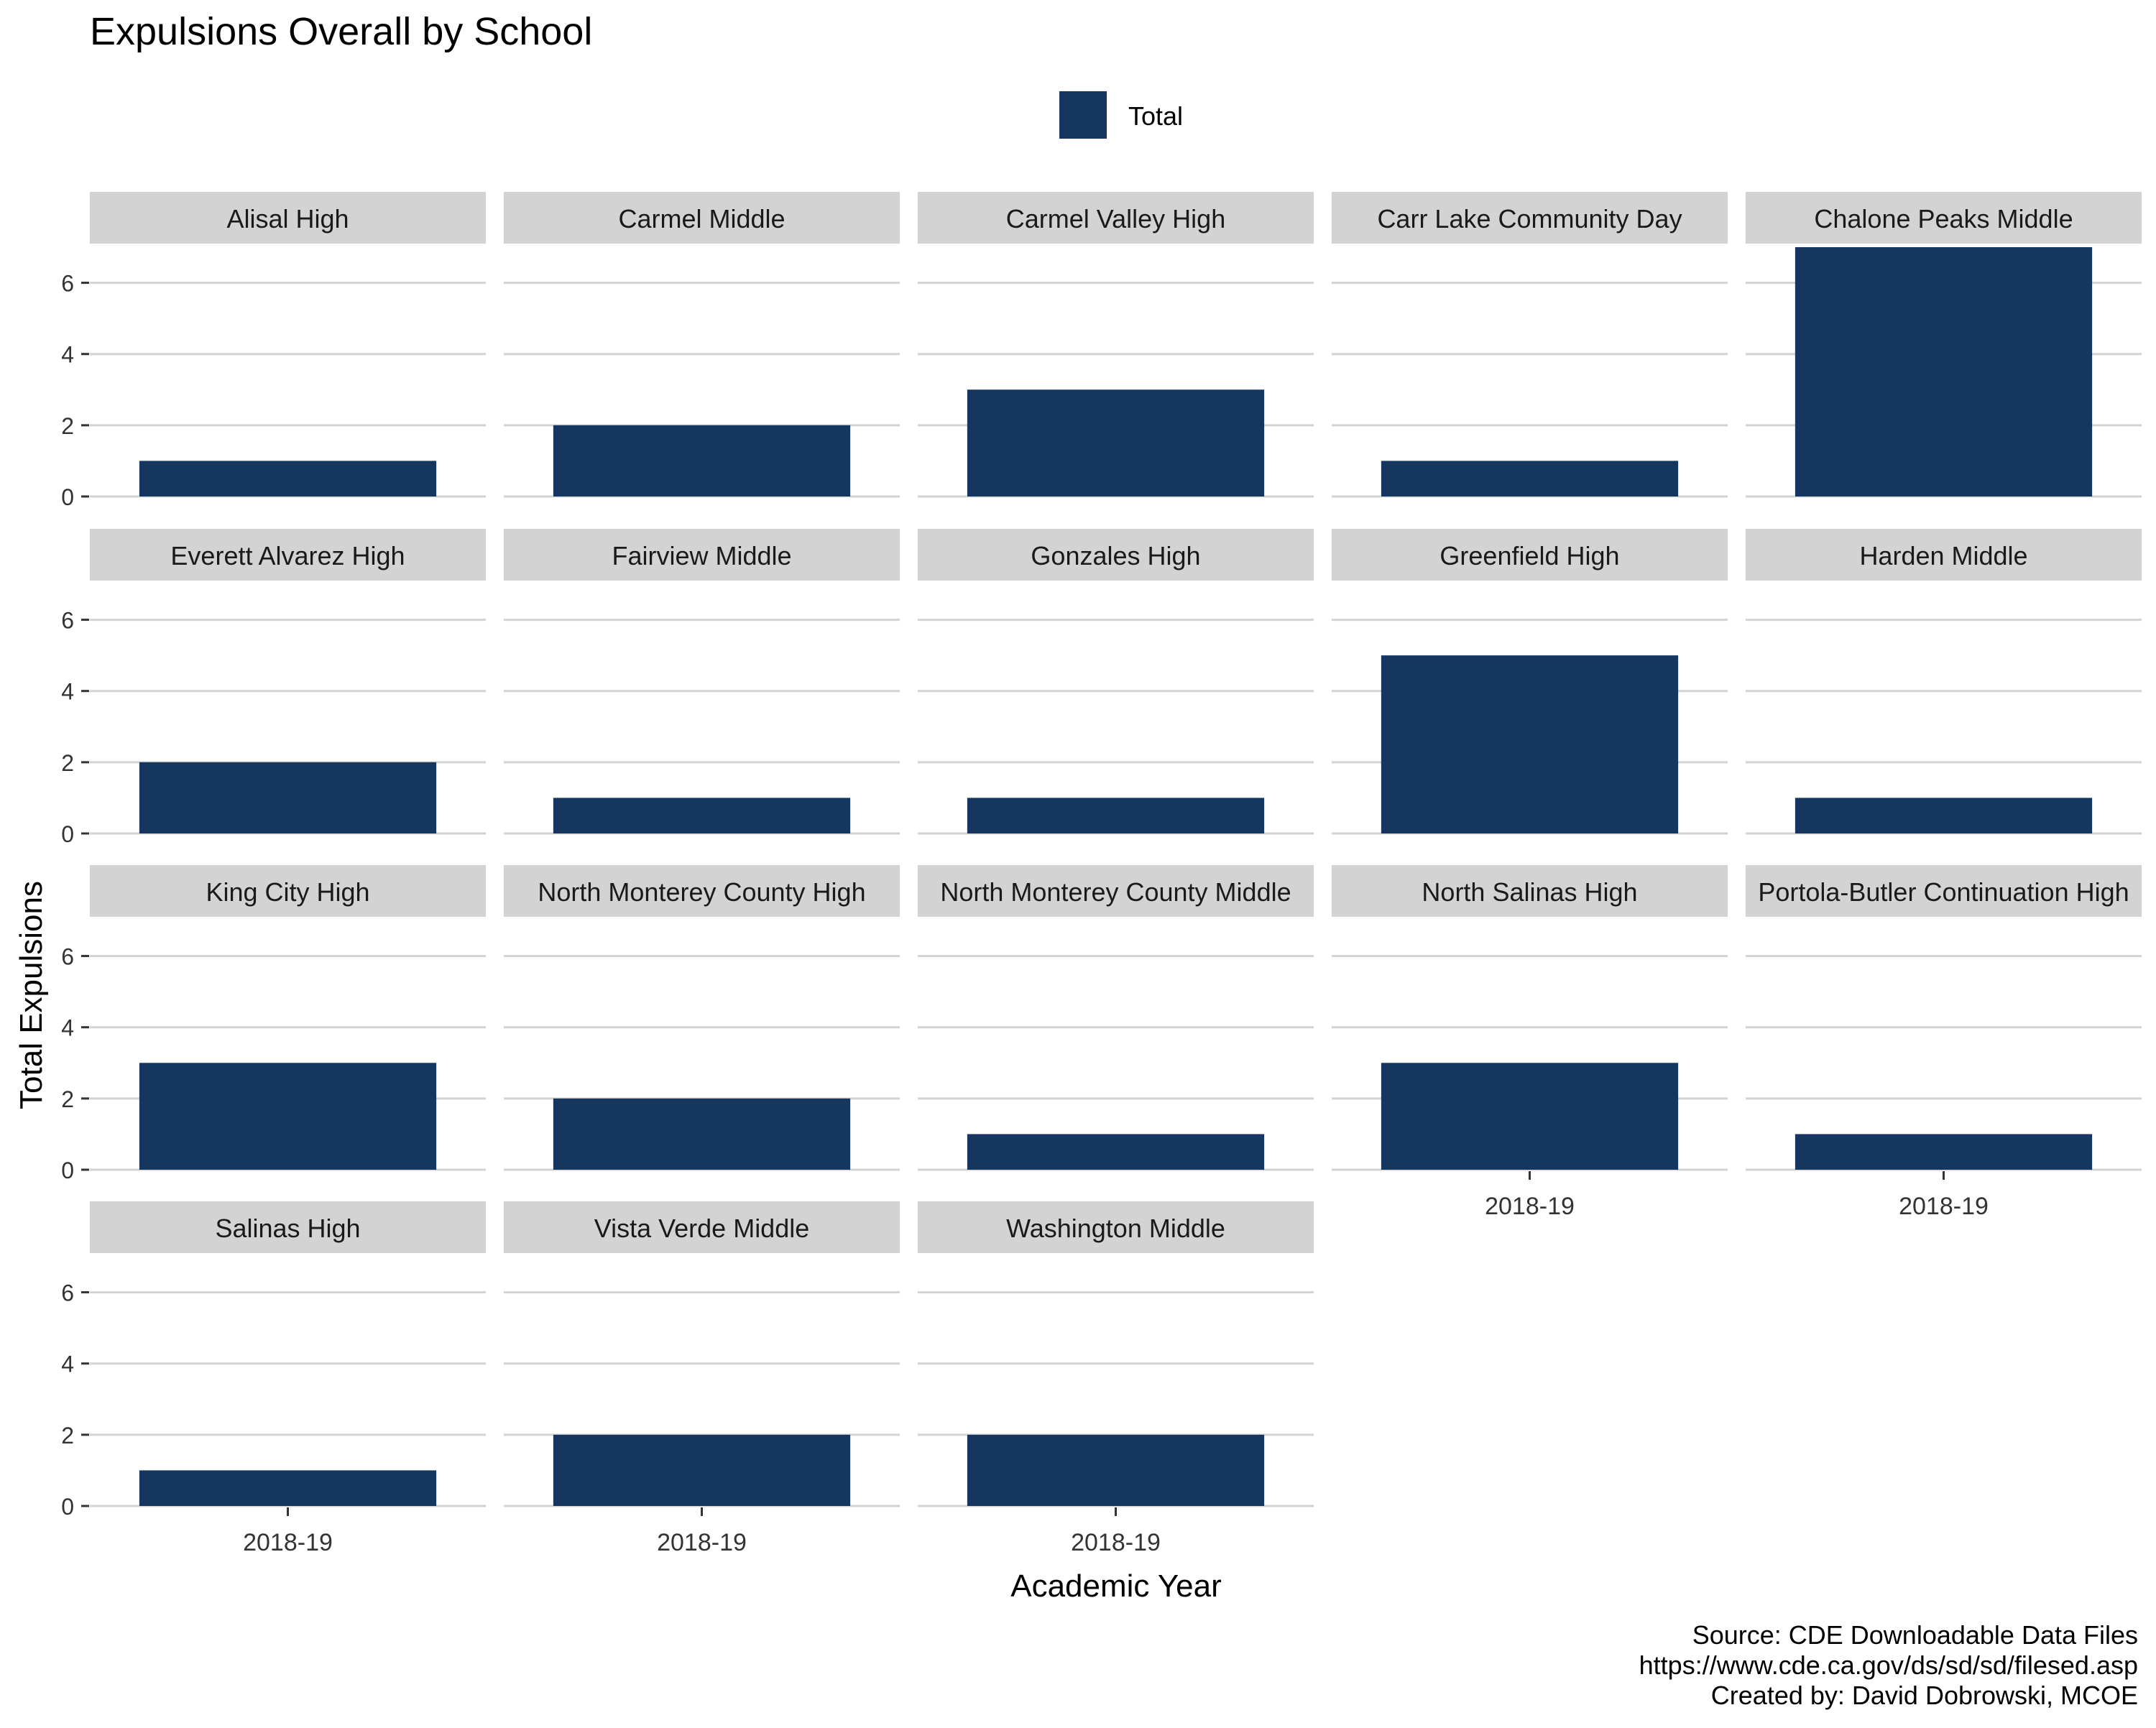 This screenshot has height=1728, width=2156. Describe the element at coordinates (702, 682) in the screenshot. I see `facet-fairview-middle: Fairview Middle` at that location.